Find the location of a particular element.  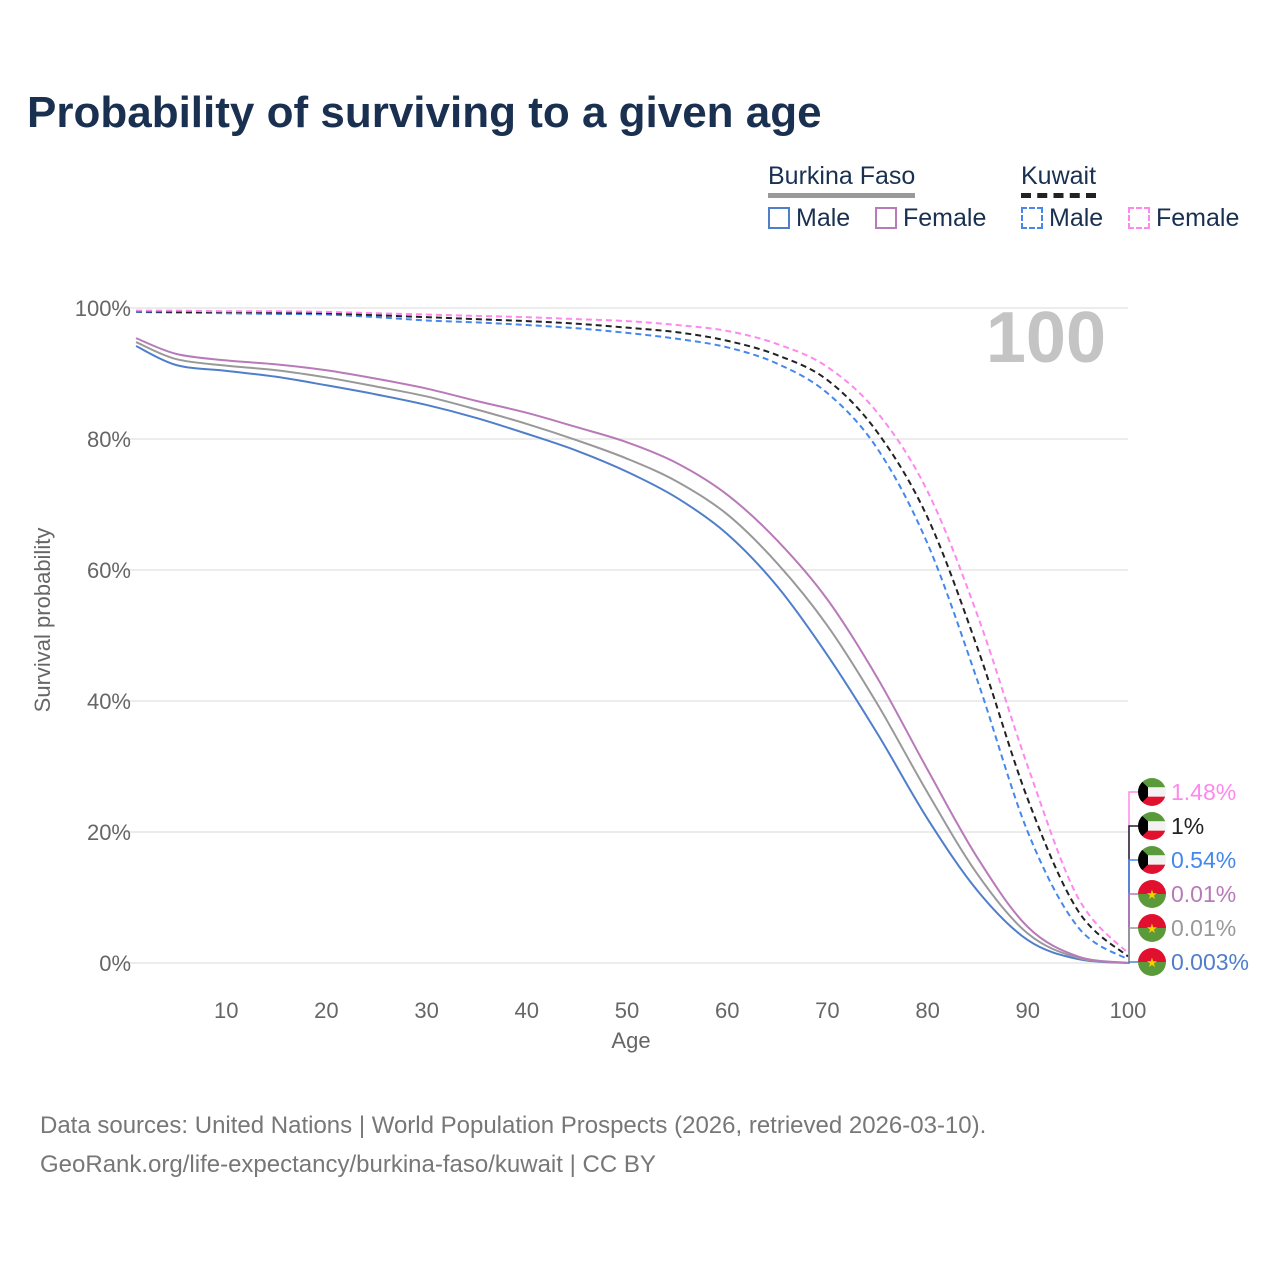

legend-item-bf-female: Female is located at coordinates (930, 218).